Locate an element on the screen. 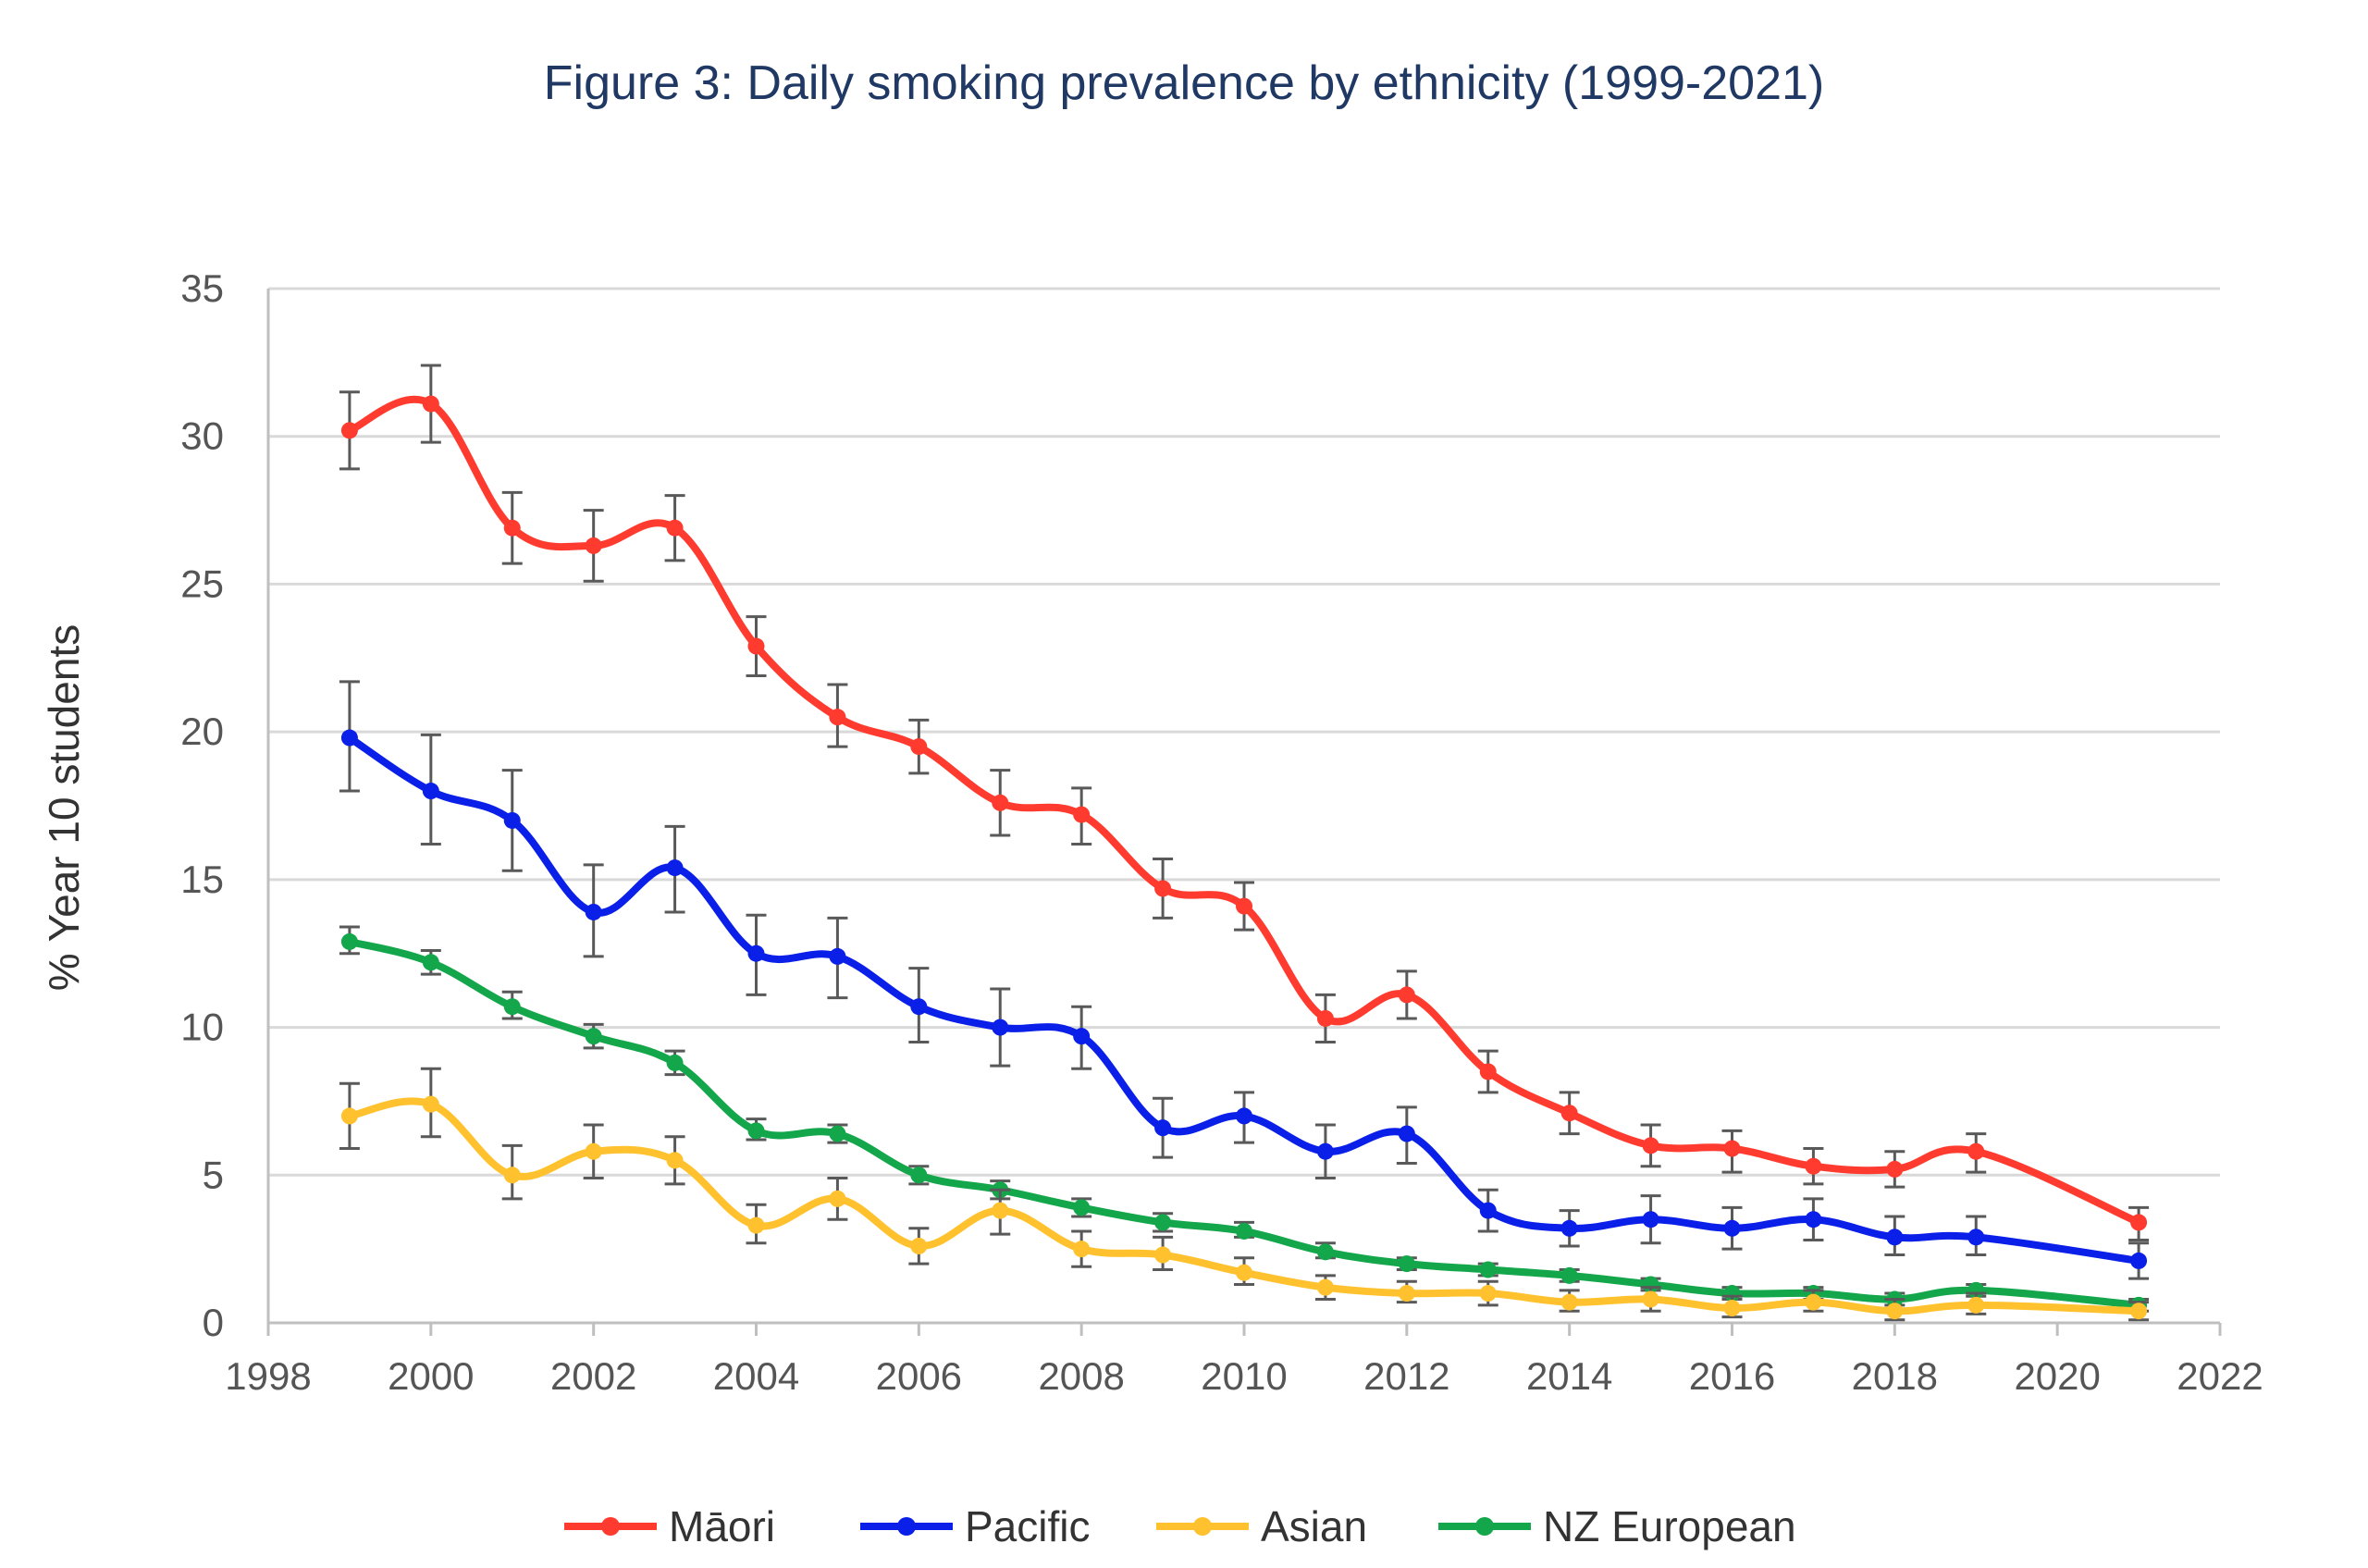  x-tick-label: 2020 is located at coordinates (2057, 1376).